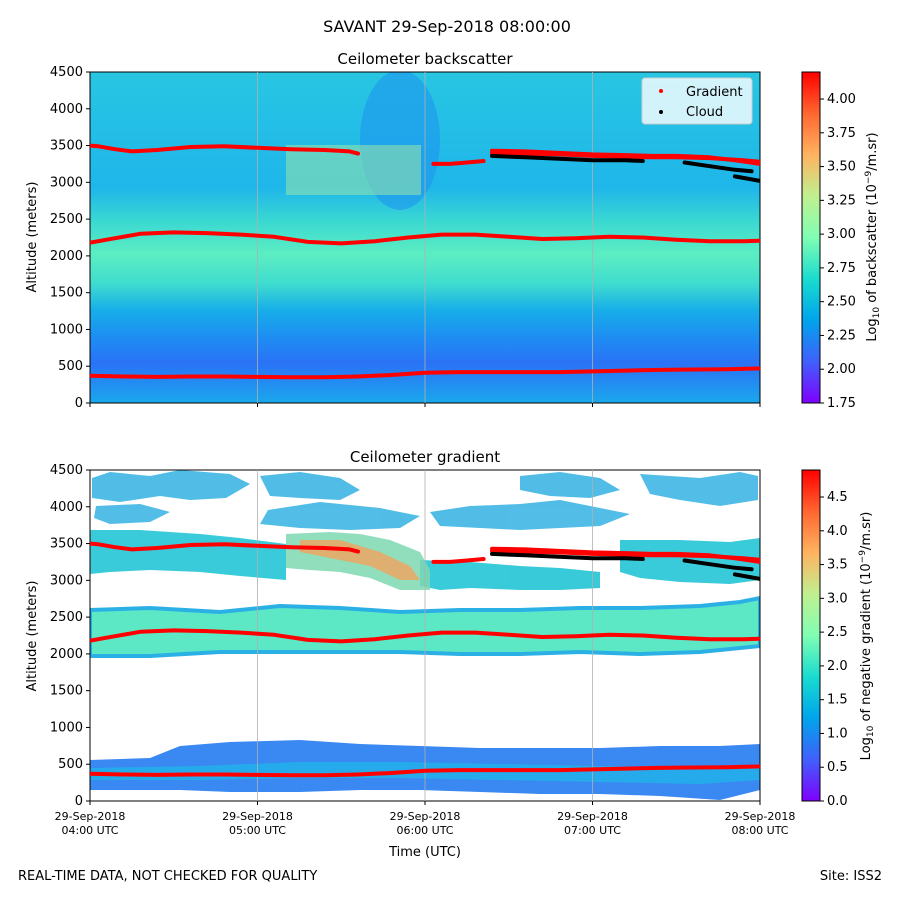 This screenshot has height=900, width=900. I want to click on colorbar-tick-label: 3.25, so click(841, 200).